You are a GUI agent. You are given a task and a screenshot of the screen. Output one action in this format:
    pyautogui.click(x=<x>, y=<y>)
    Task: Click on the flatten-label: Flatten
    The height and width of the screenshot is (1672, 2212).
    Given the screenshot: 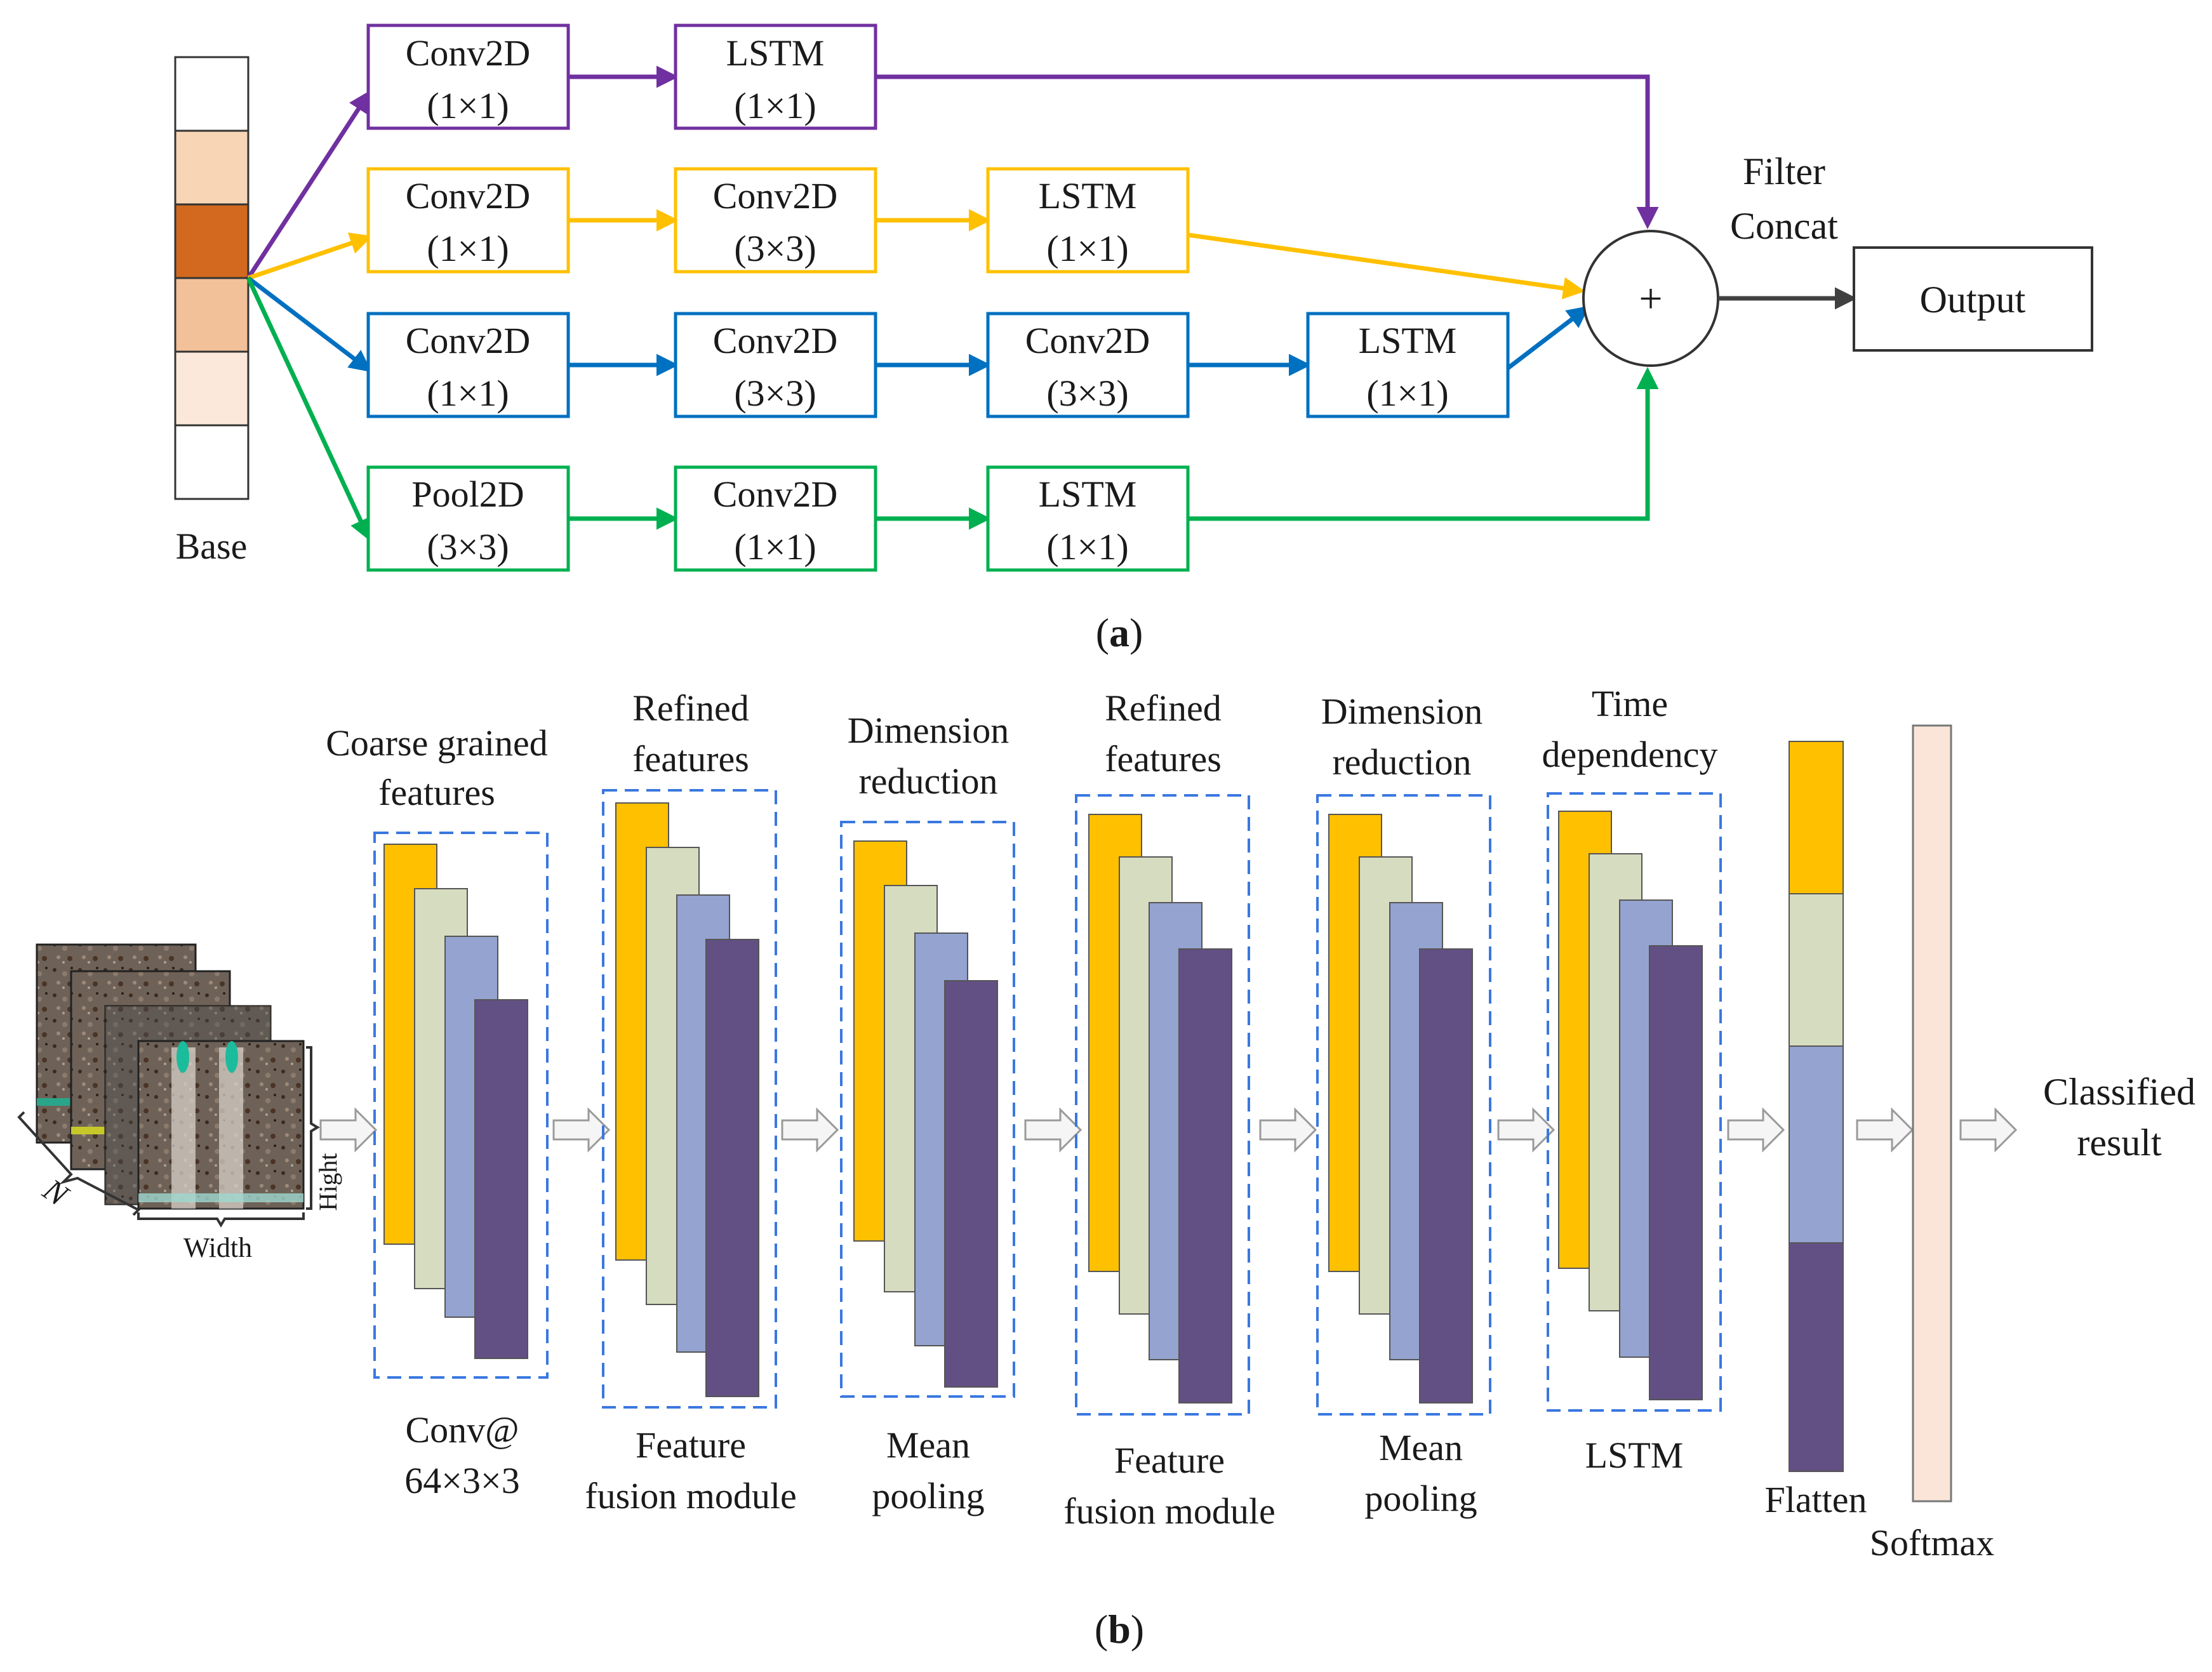 What is the action you would take?
    pyautogui.click(x=1815, y=1499)
    